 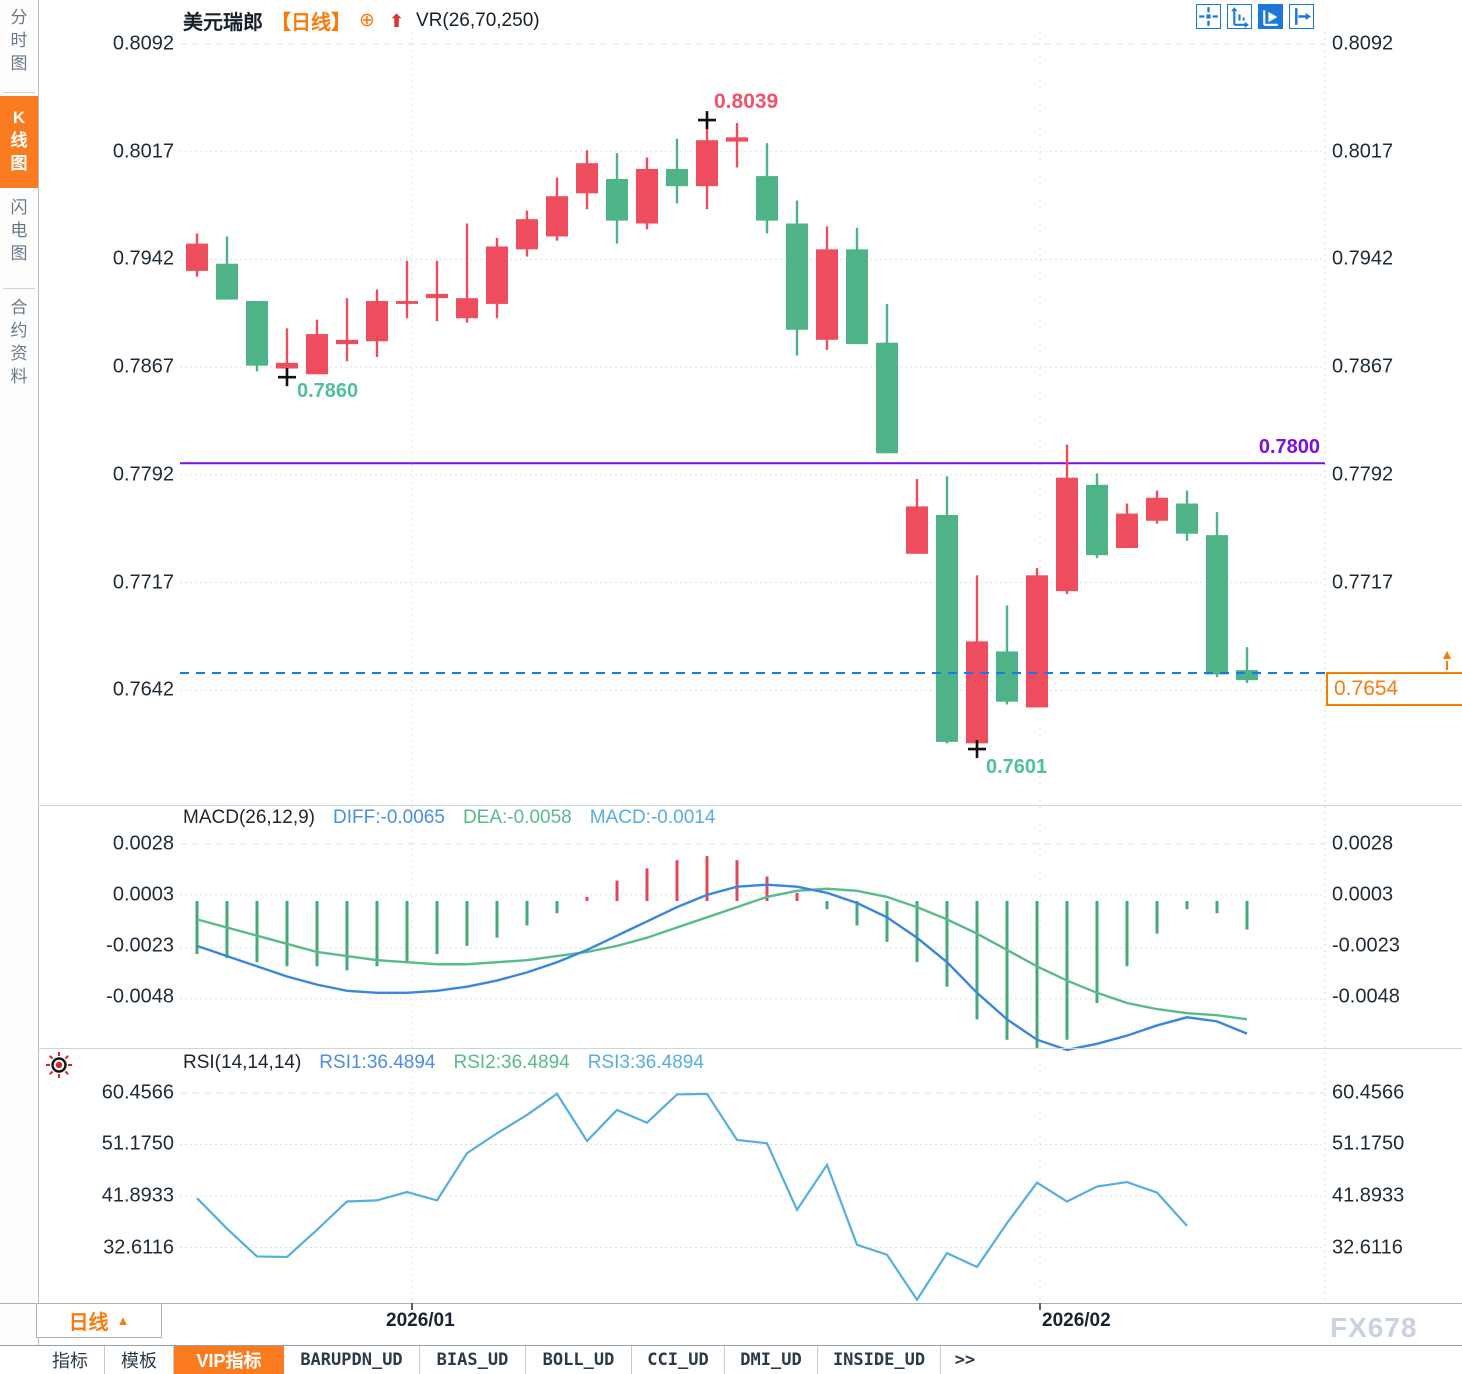 I want to click on watermark: FX678, so click(x=1374, y=1327).